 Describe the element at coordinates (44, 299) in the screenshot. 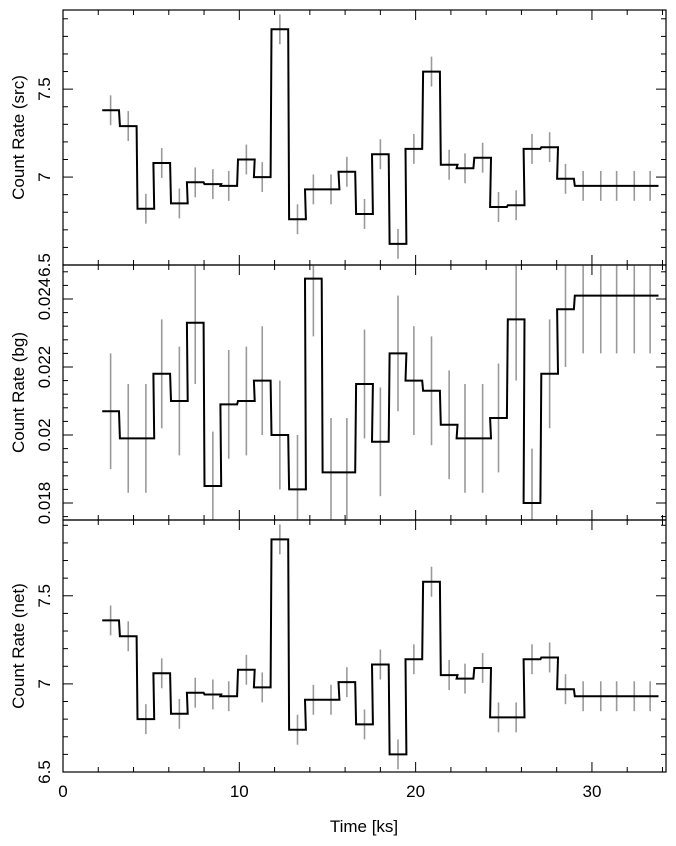

I see `y-tick-label: 0.024` at that location.